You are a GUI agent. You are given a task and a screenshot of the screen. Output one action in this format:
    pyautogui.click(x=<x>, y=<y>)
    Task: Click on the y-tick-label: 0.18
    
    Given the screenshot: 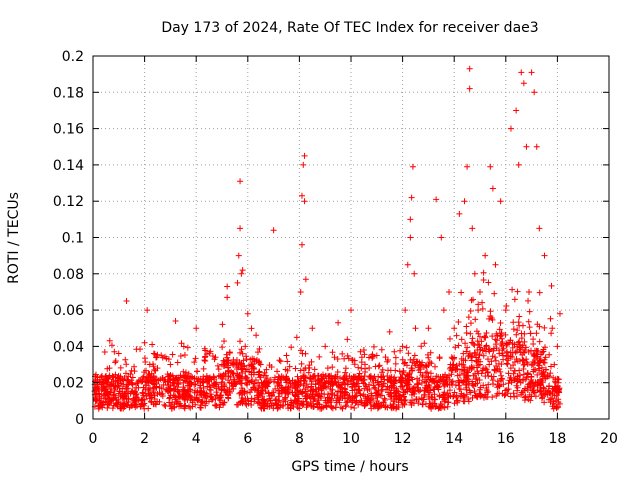 What is the action you would take?
    pyautogui.click(x=68, y=93)
    